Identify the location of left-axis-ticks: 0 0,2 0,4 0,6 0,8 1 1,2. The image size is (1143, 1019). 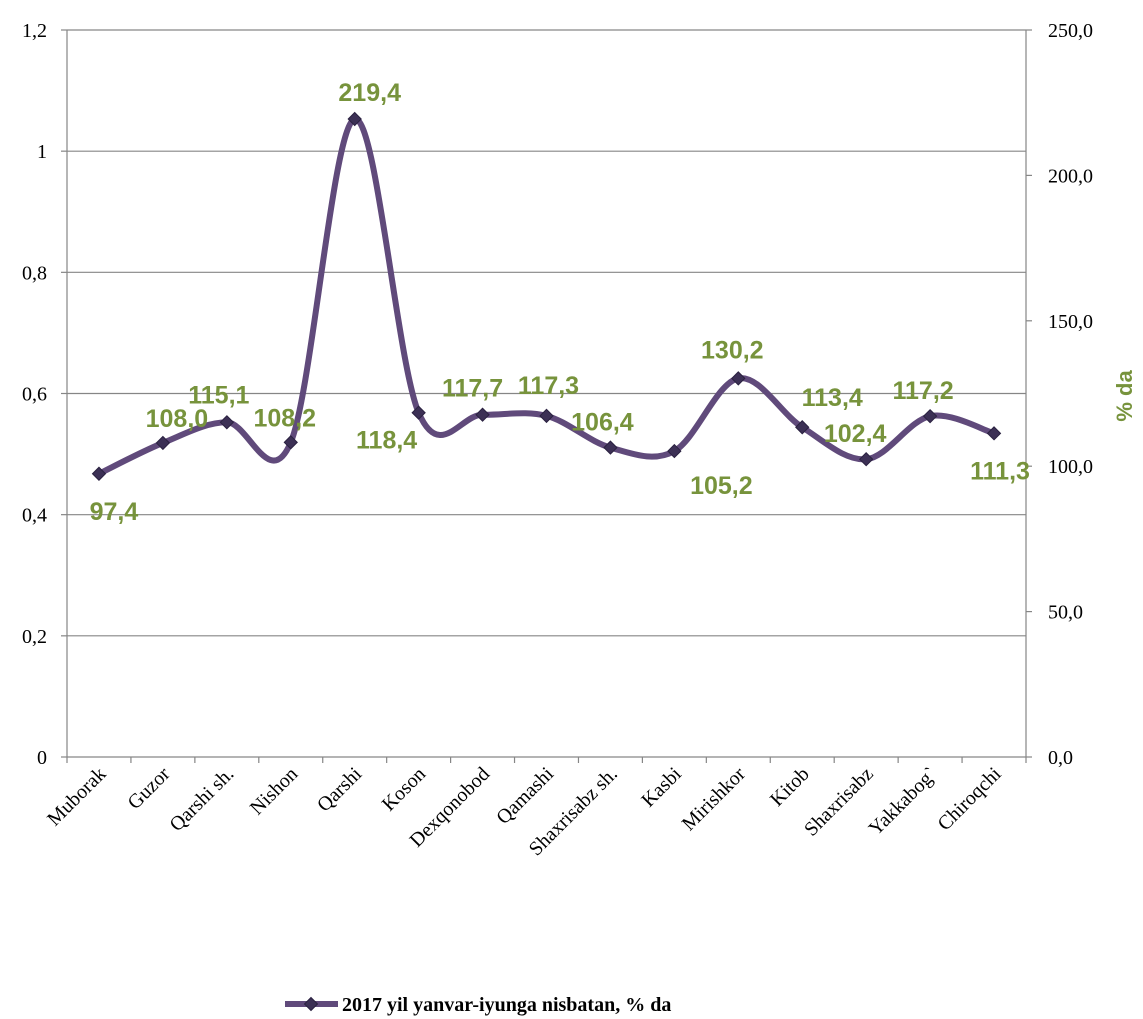
(34, 394).